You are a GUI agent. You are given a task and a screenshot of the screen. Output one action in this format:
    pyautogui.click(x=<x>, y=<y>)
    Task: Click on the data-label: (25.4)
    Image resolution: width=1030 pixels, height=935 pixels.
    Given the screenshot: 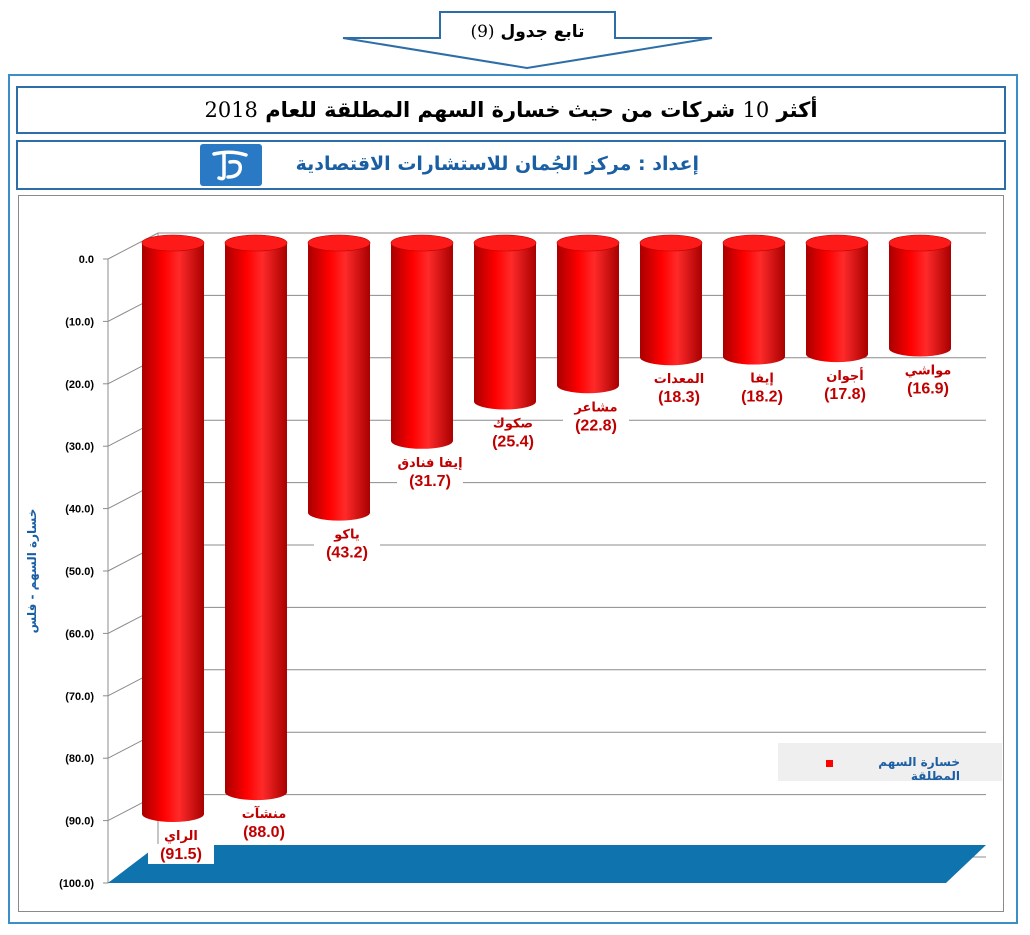 What is the action you would take?
    pyautogui.click(x=513, y=441)
    